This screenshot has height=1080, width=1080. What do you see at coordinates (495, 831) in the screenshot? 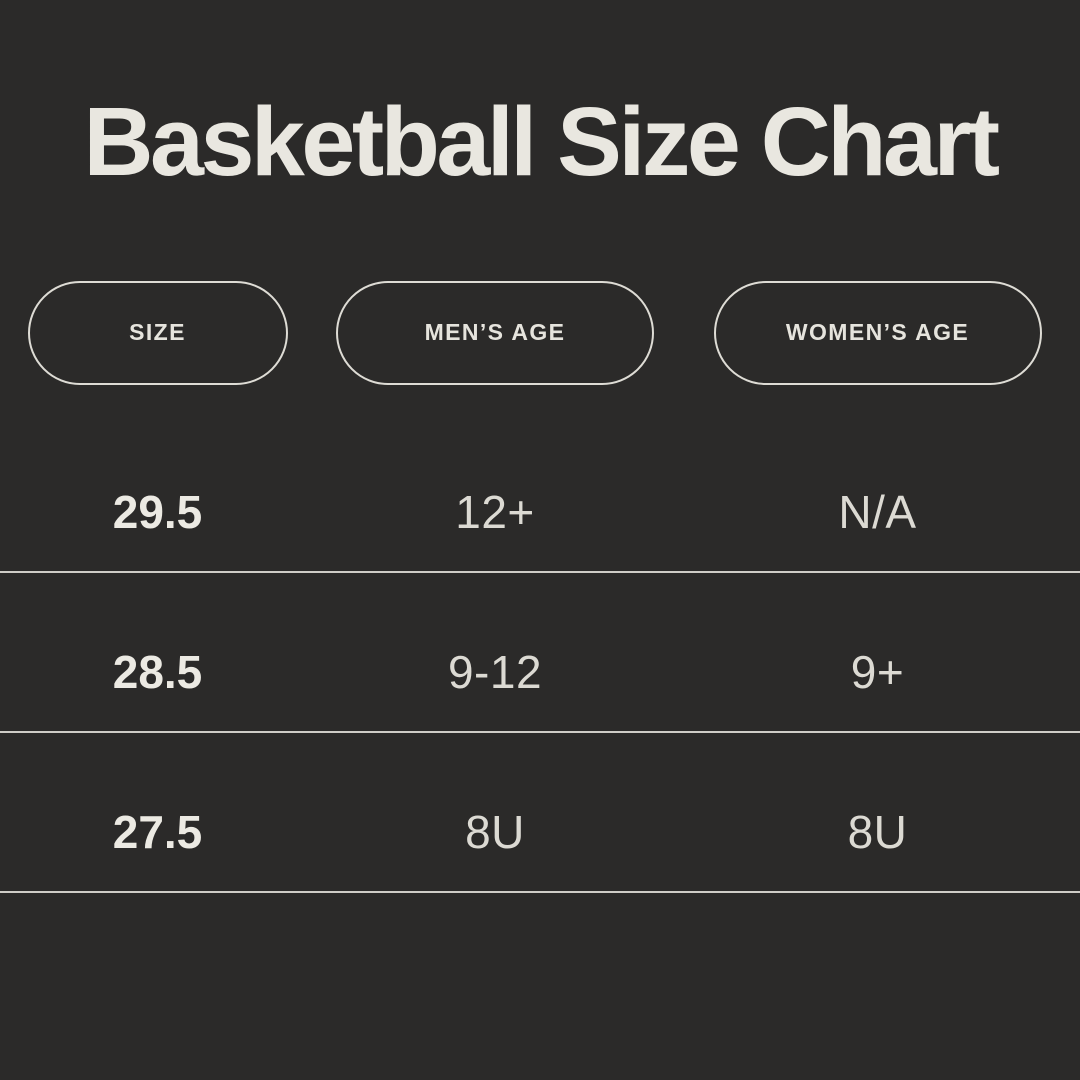
I see `cell-mens-age: 8U` at bounding box center [495, 831].